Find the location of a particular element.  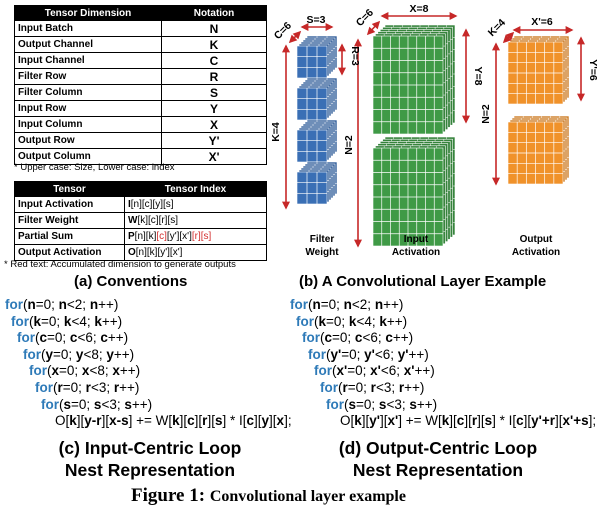

filter-block is located at coordinates (317, 183).